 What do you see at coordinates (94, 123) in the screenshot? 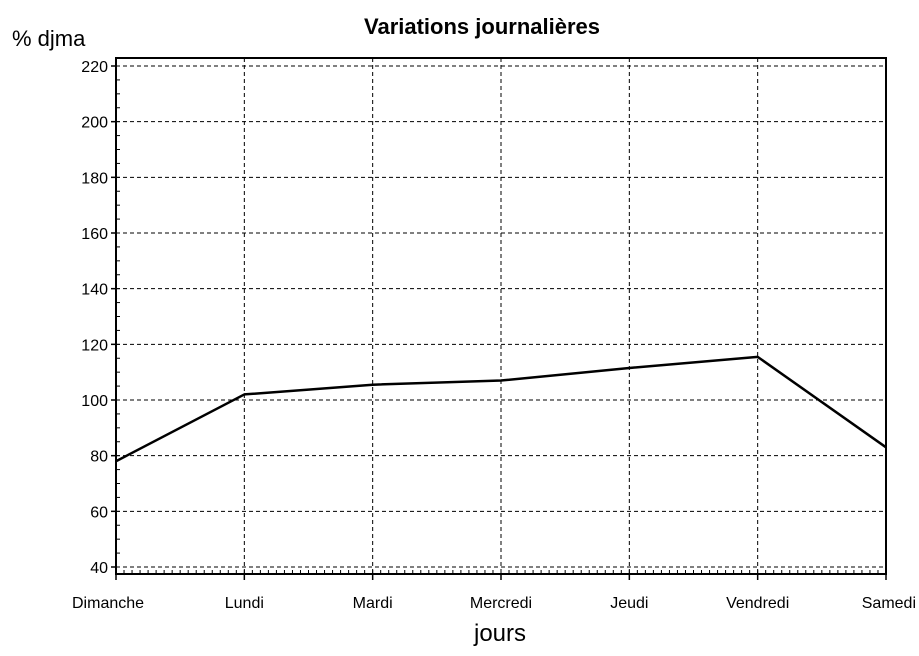
I see `y-tick-label: 200` at bounding box center [94, 123].